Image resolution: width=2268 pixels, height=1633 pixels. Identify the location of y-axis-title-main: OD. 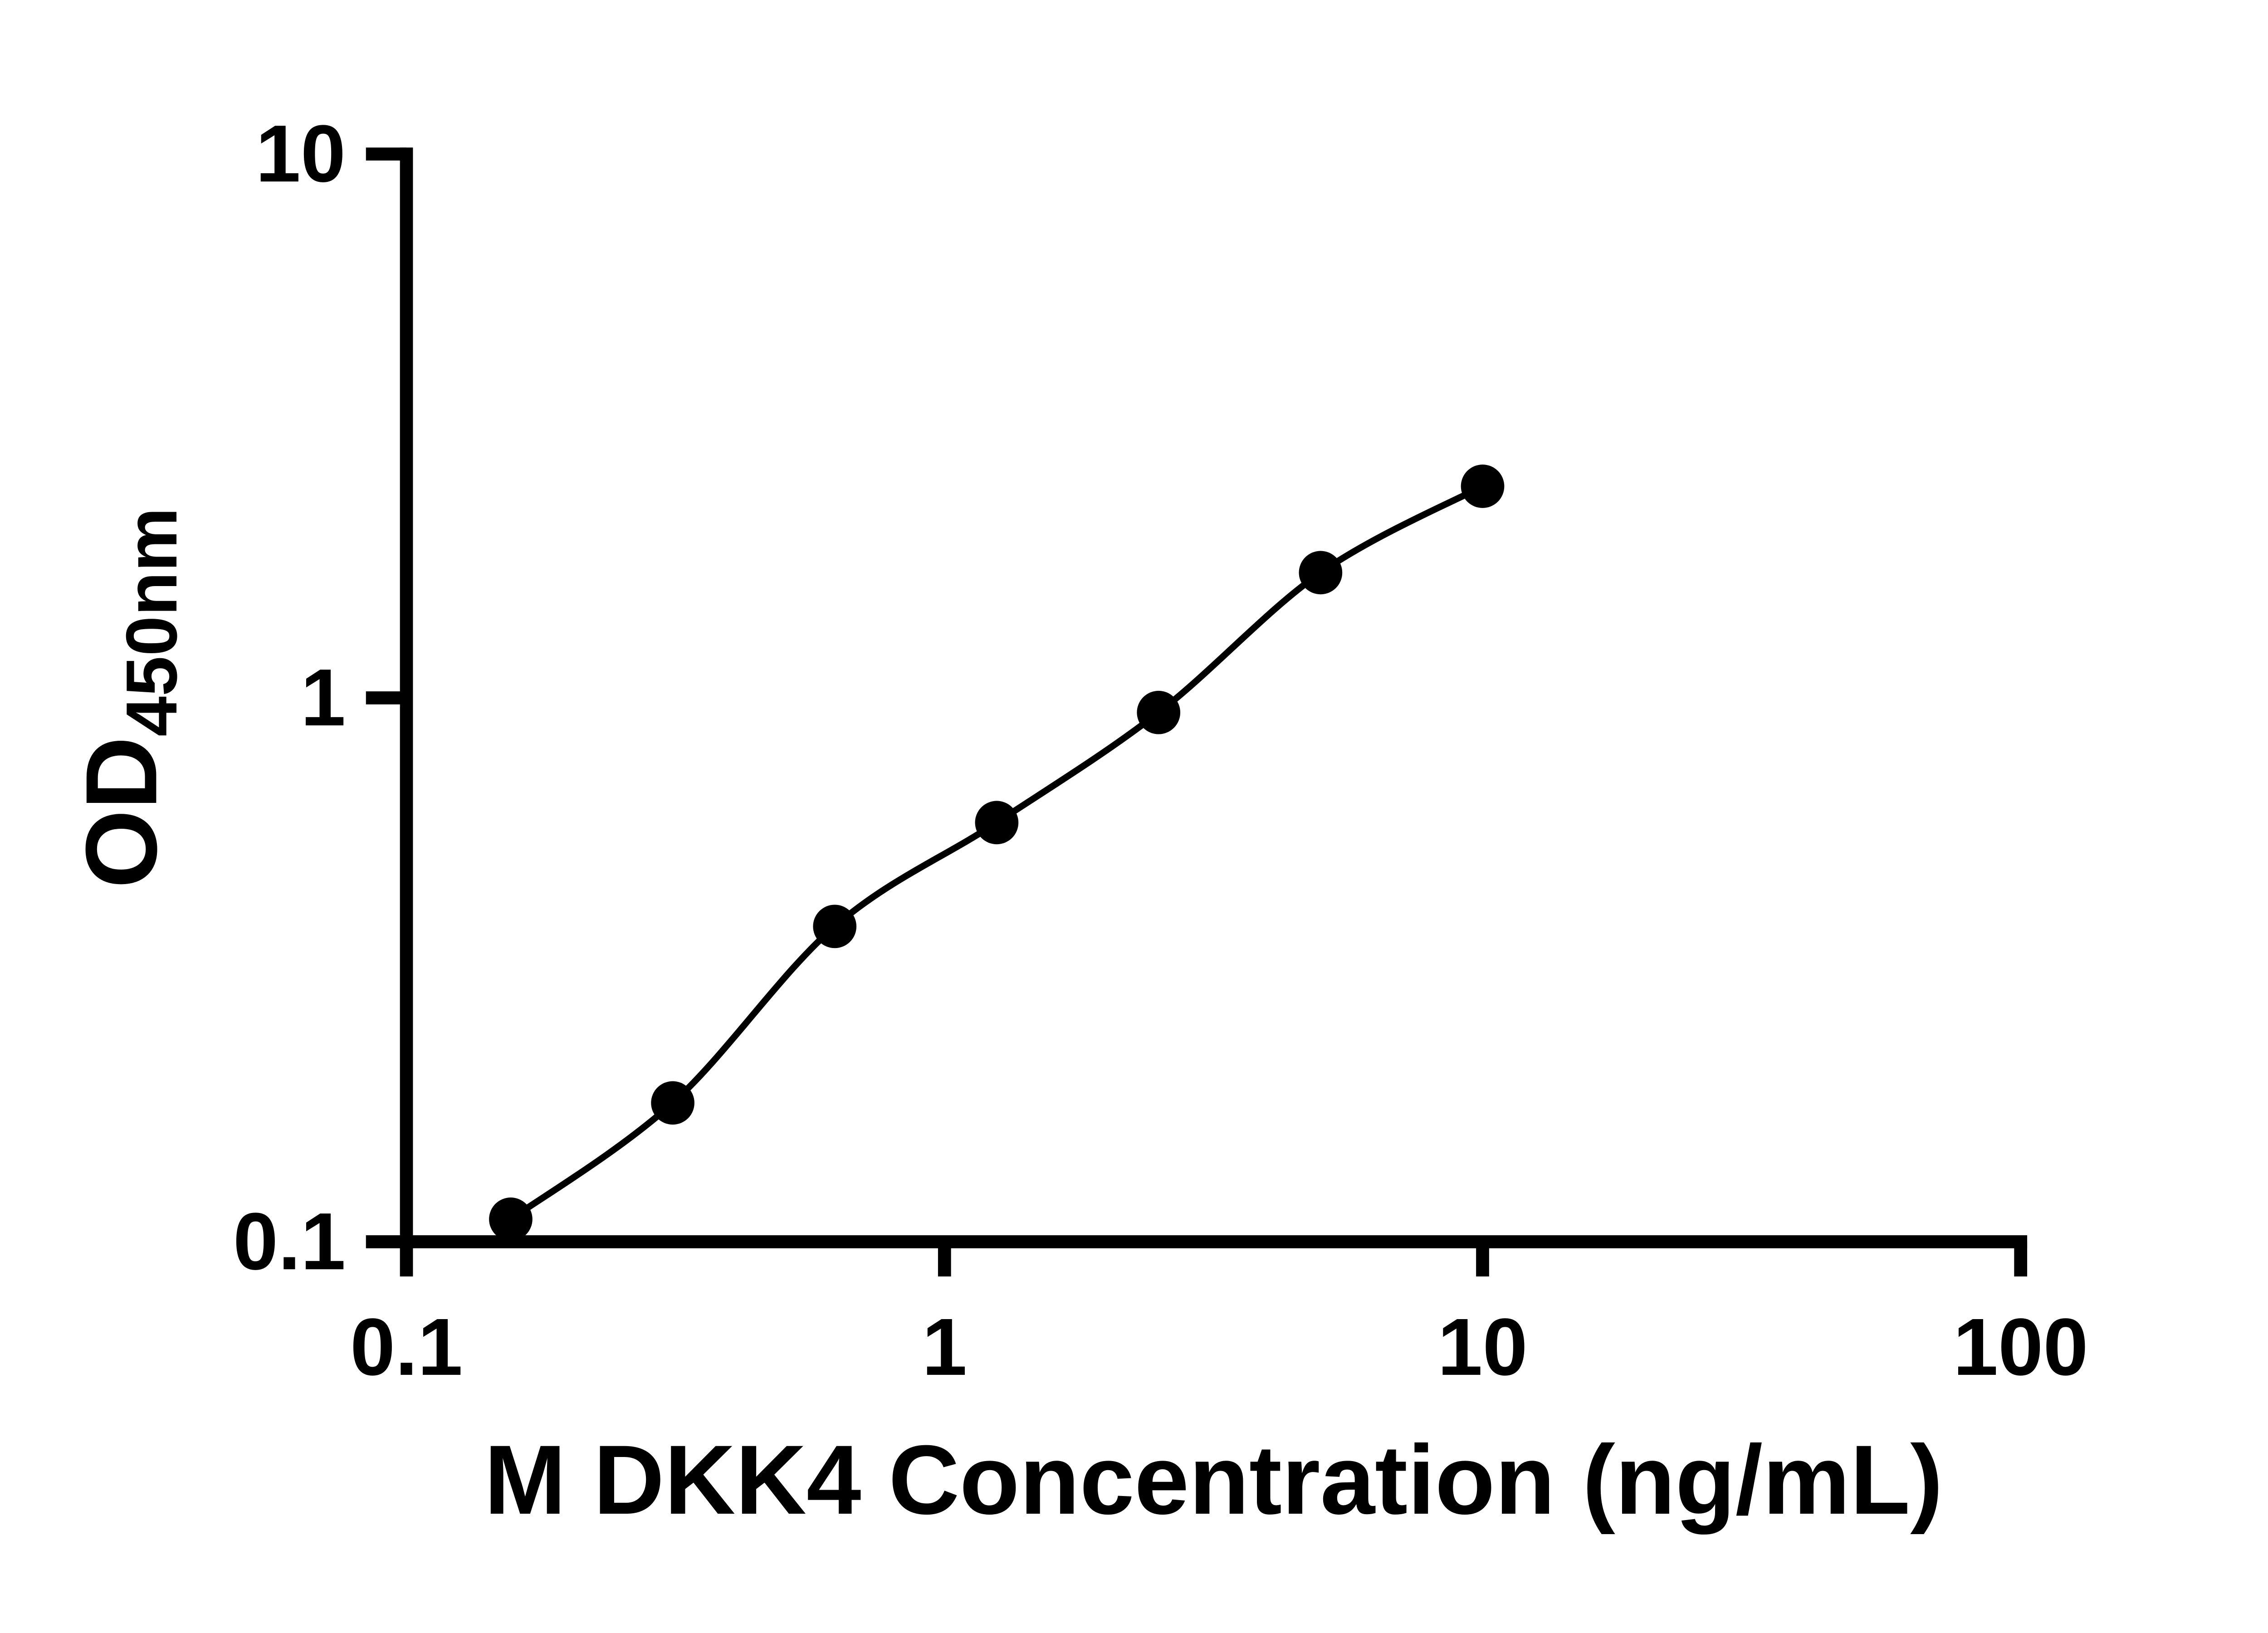
(122, 813).